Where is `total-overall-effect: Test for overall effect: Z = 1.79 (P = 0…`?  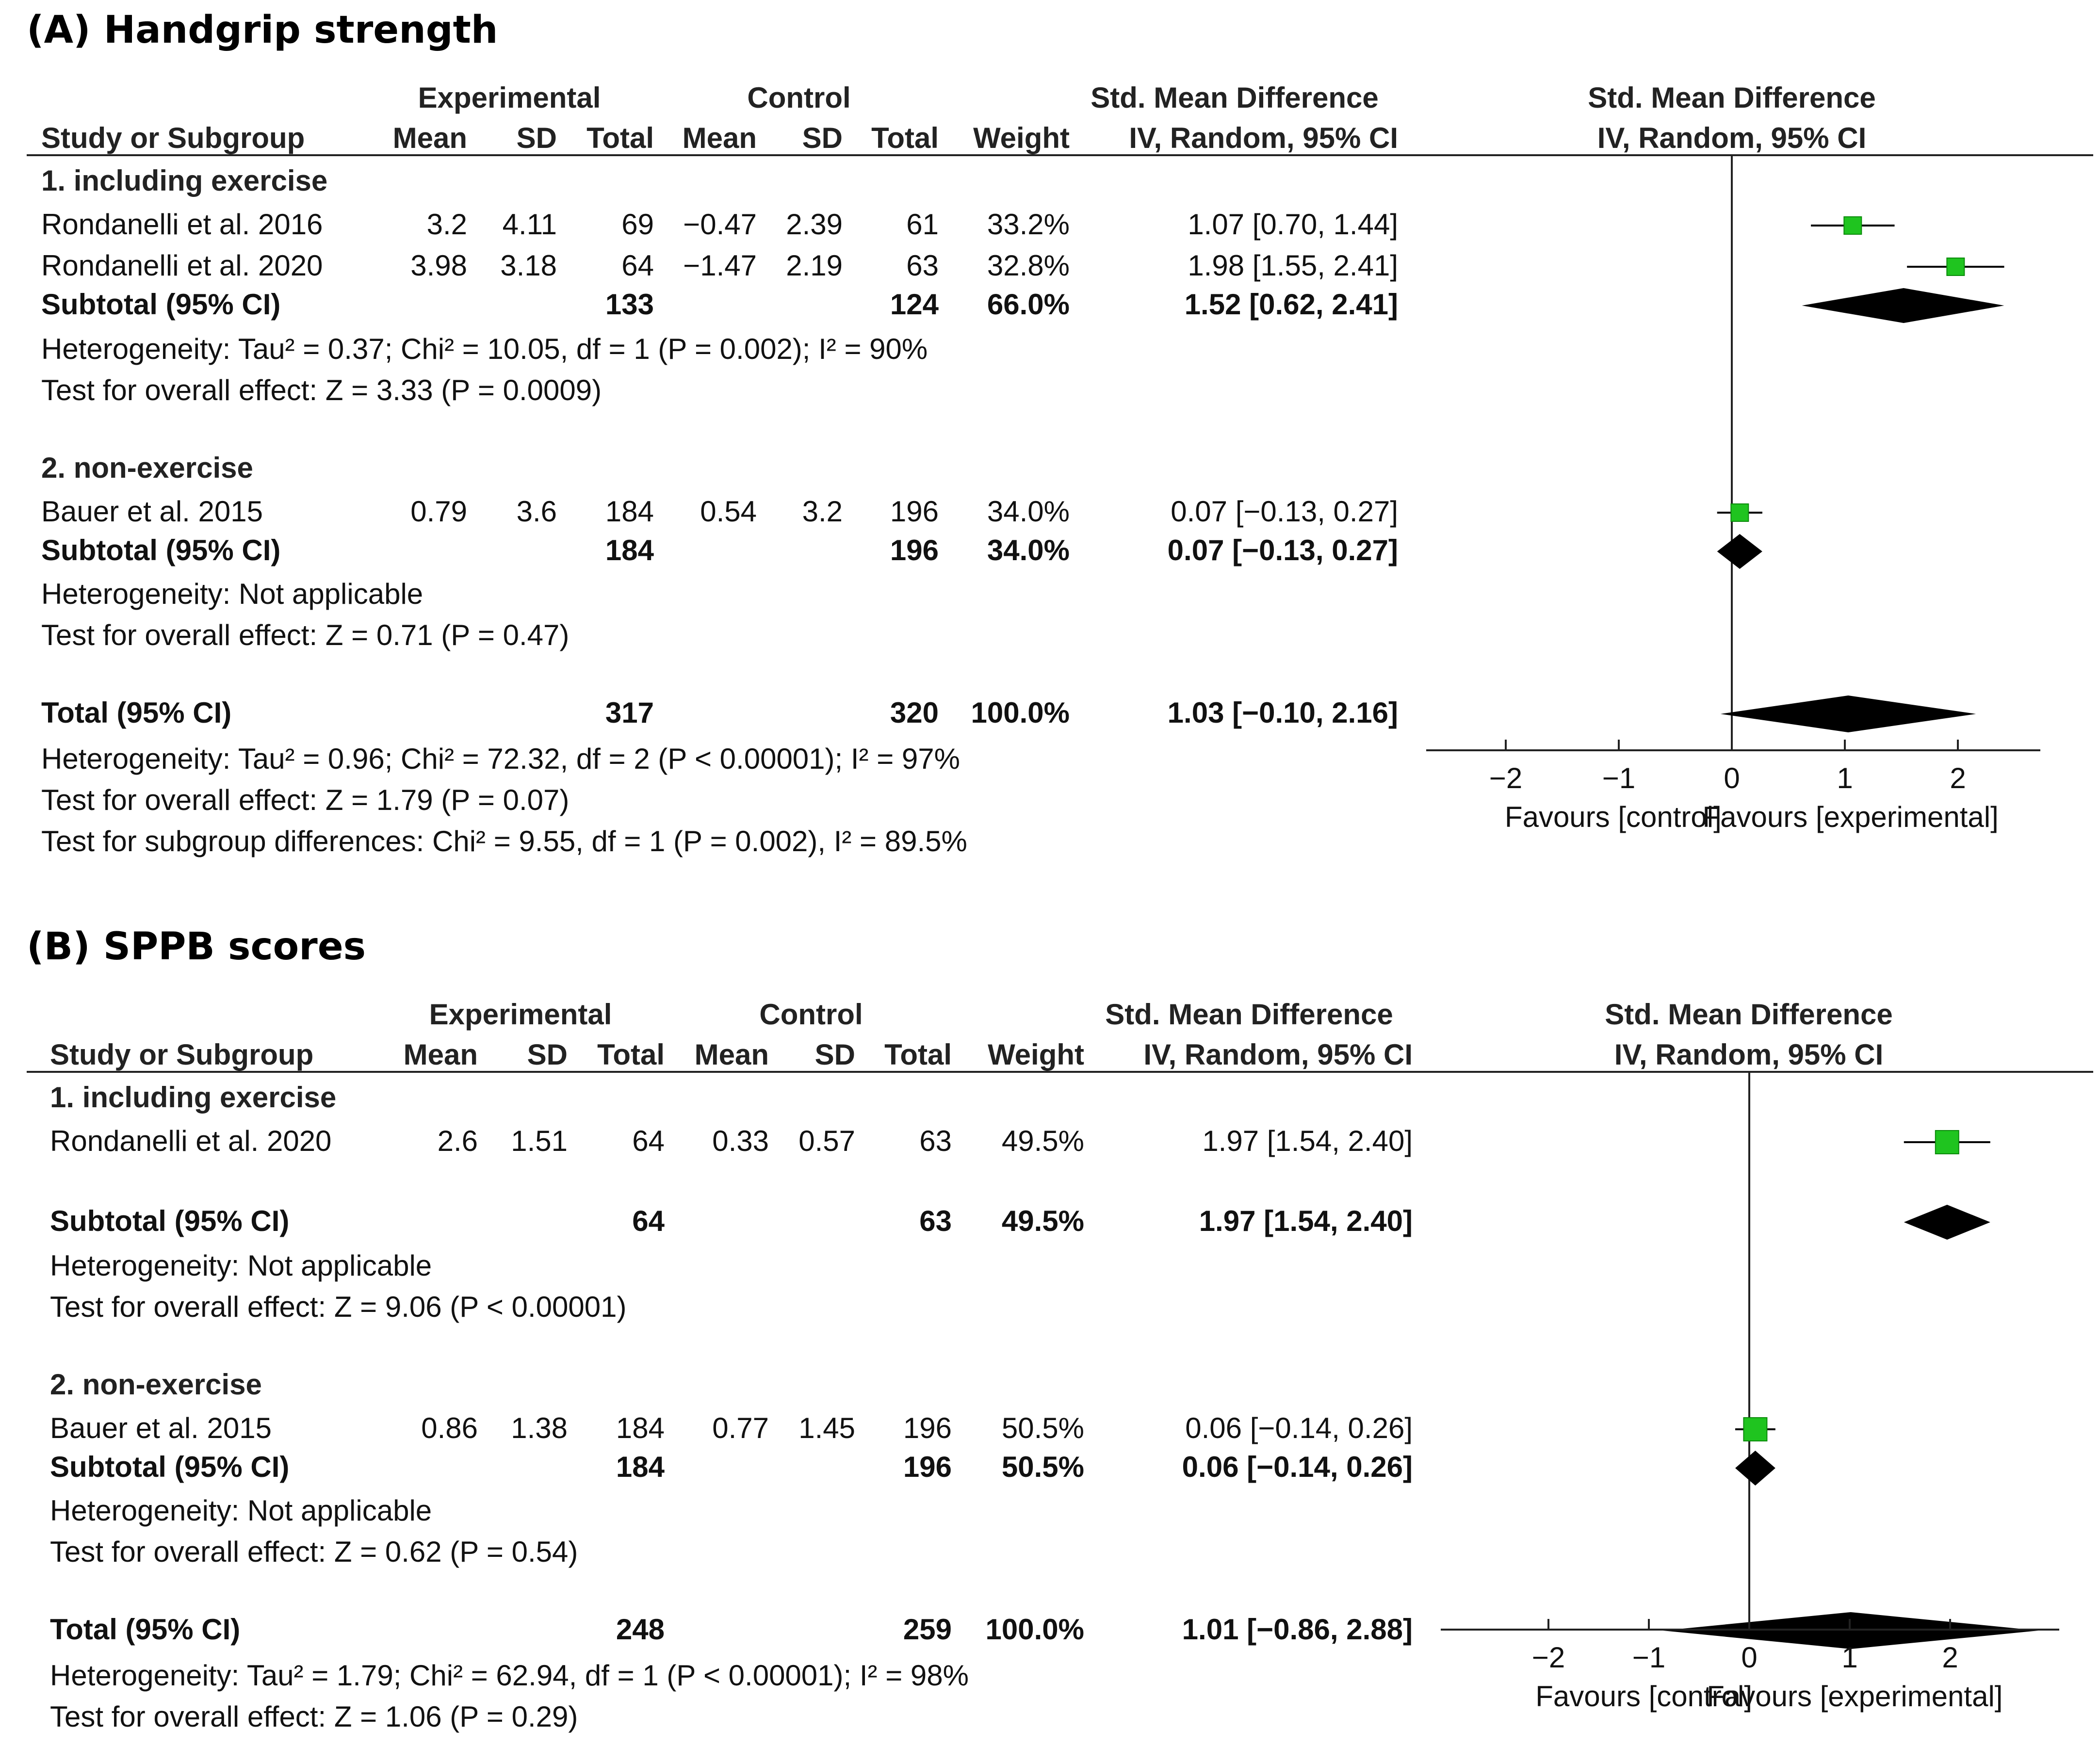 total-overall-effect: Test for overall effect: Z = 1.79 (P = 0… is located at coordinates (305, 800).